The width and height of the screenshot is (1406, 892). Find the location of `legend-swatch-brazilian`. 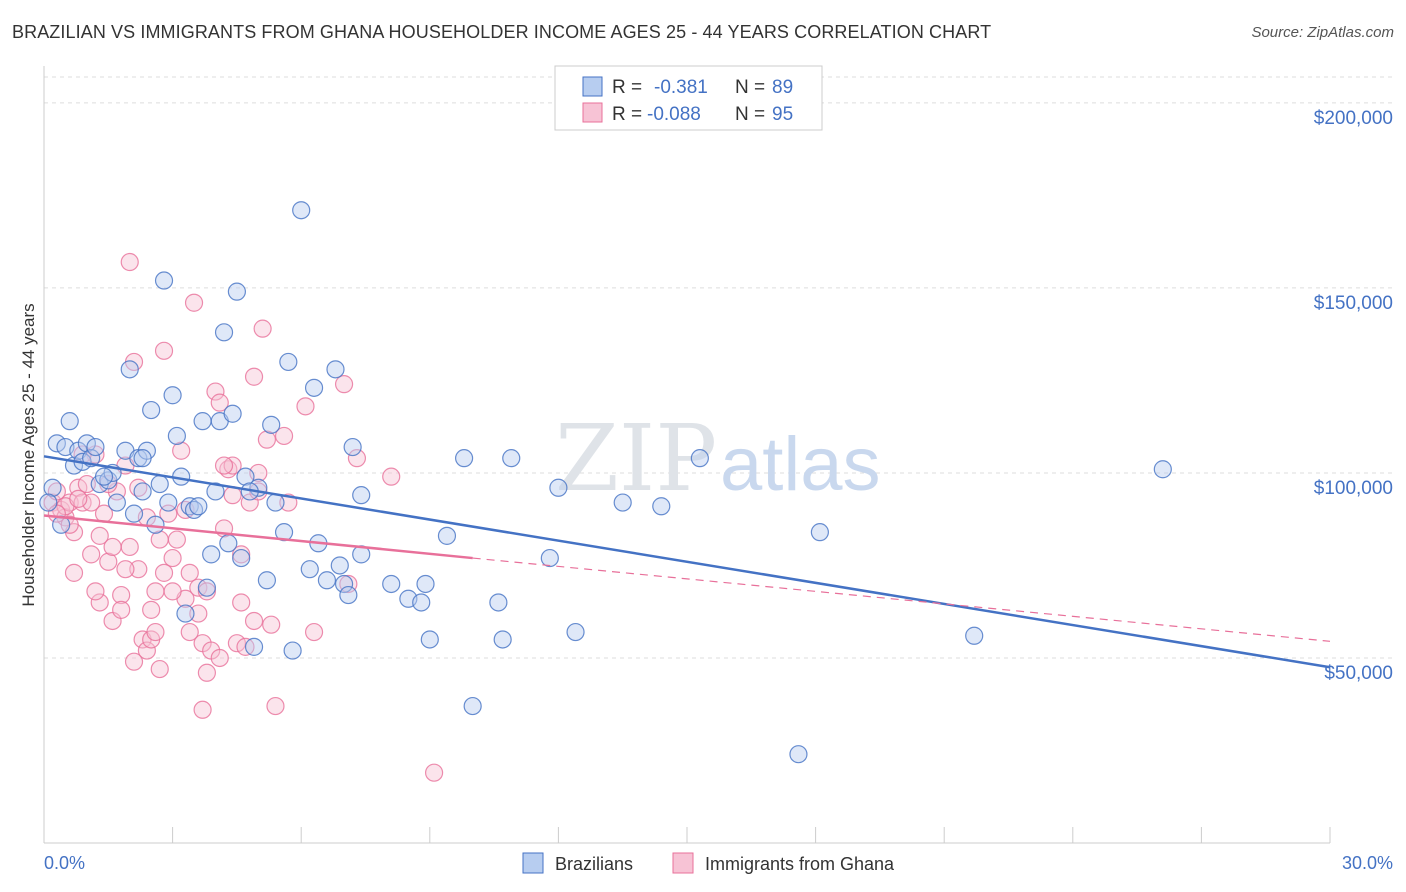

legend-swatch-brazilian is located at coordinates (592, 86).